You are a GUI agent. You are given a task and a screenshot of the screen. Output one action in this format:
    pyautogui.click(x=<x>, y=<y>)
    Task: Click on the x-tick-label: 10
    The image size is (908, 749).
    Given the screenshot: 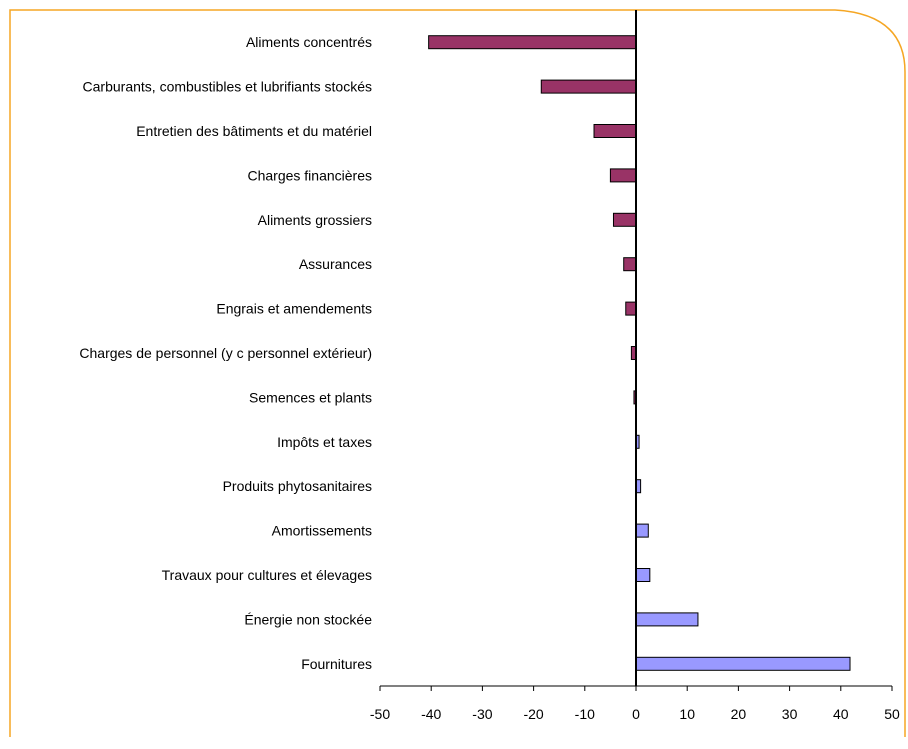 What is the action you would take?
    pyautogui.click(x=687, y=714)
    